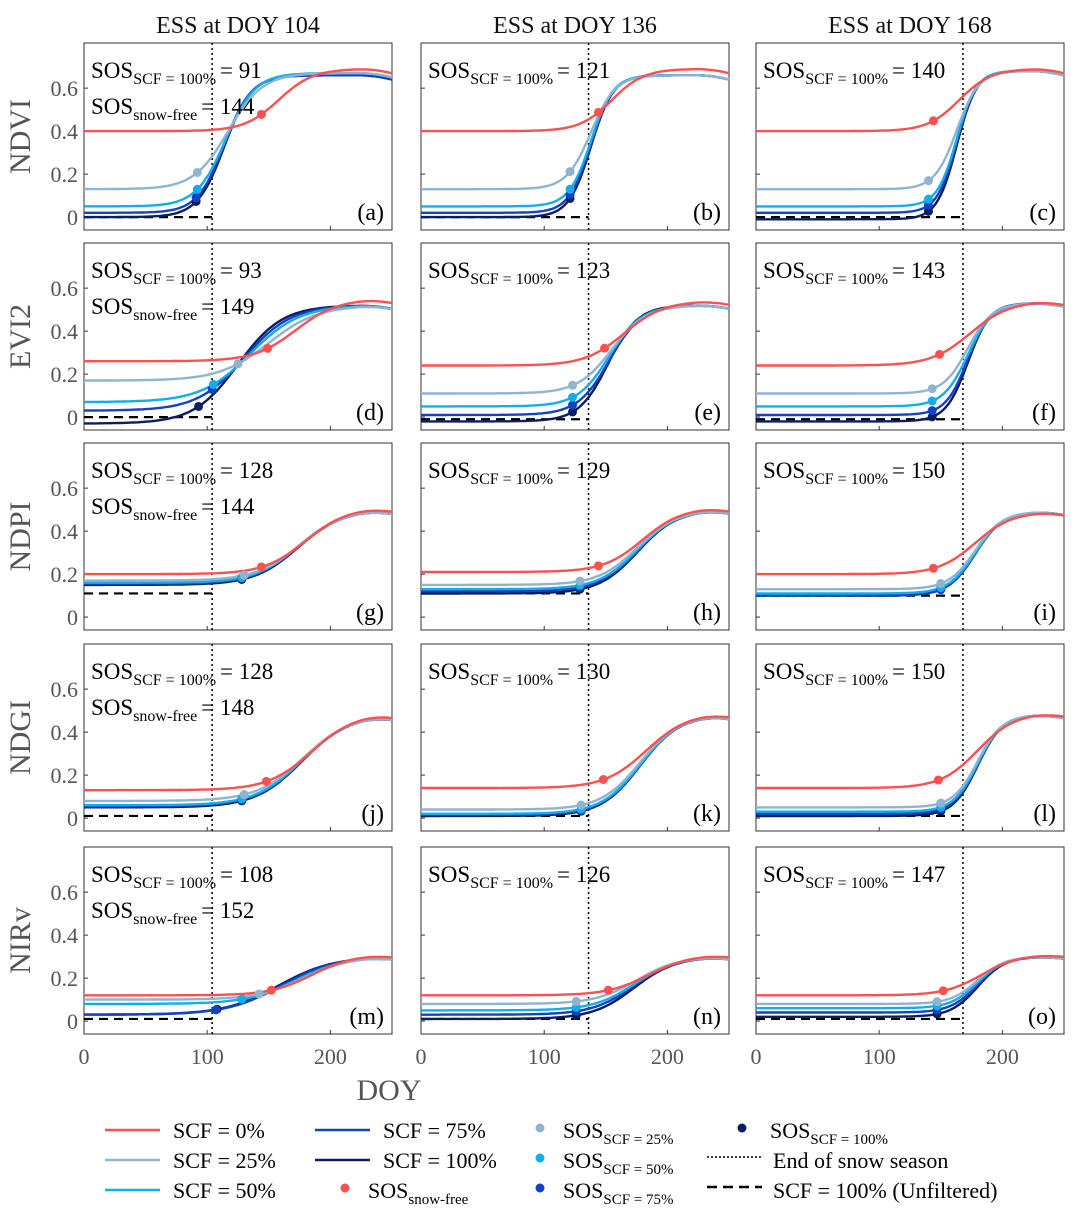  I want to click on panel-label: (l), so click(1044, 814).